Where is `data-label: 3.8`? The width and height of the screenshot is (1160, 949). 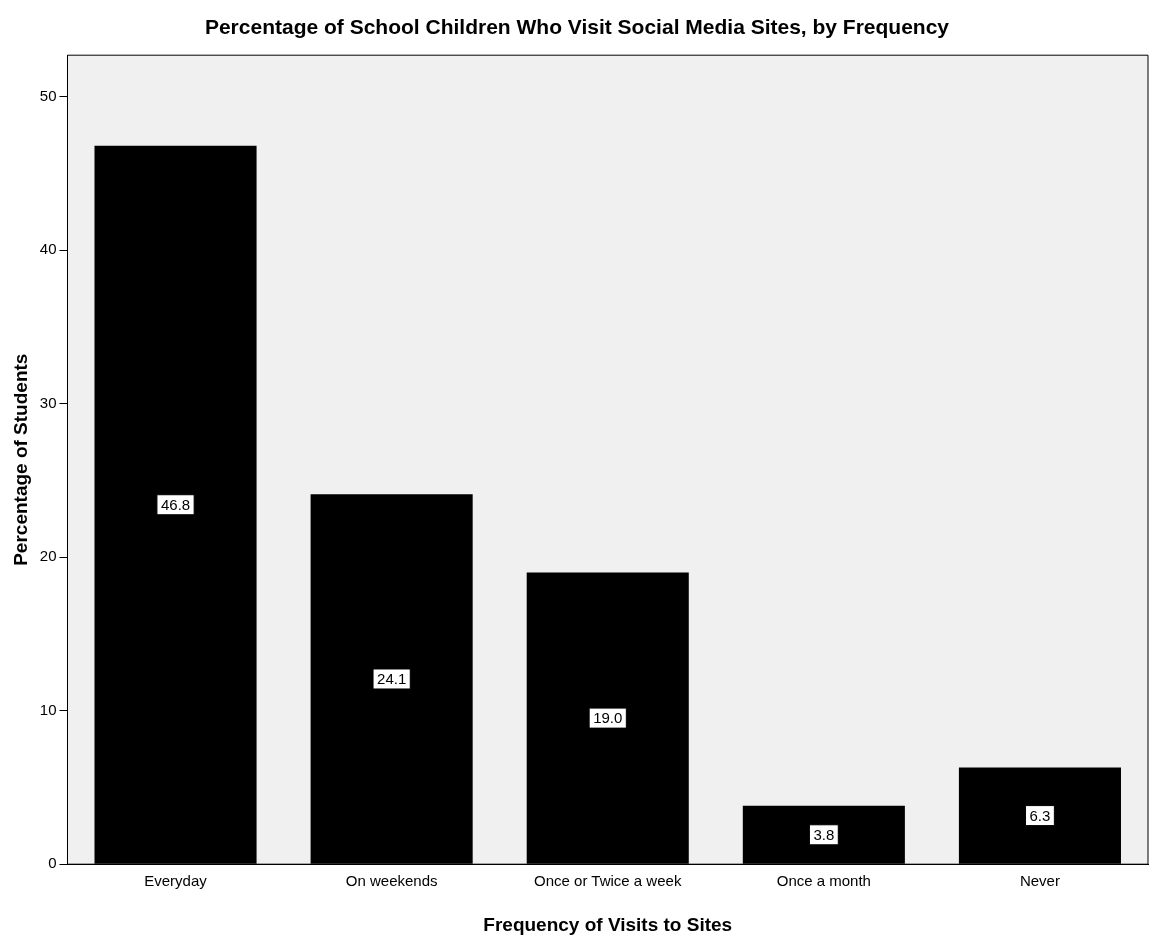
data-label: 3.8 is located at coordinates (824, 834).